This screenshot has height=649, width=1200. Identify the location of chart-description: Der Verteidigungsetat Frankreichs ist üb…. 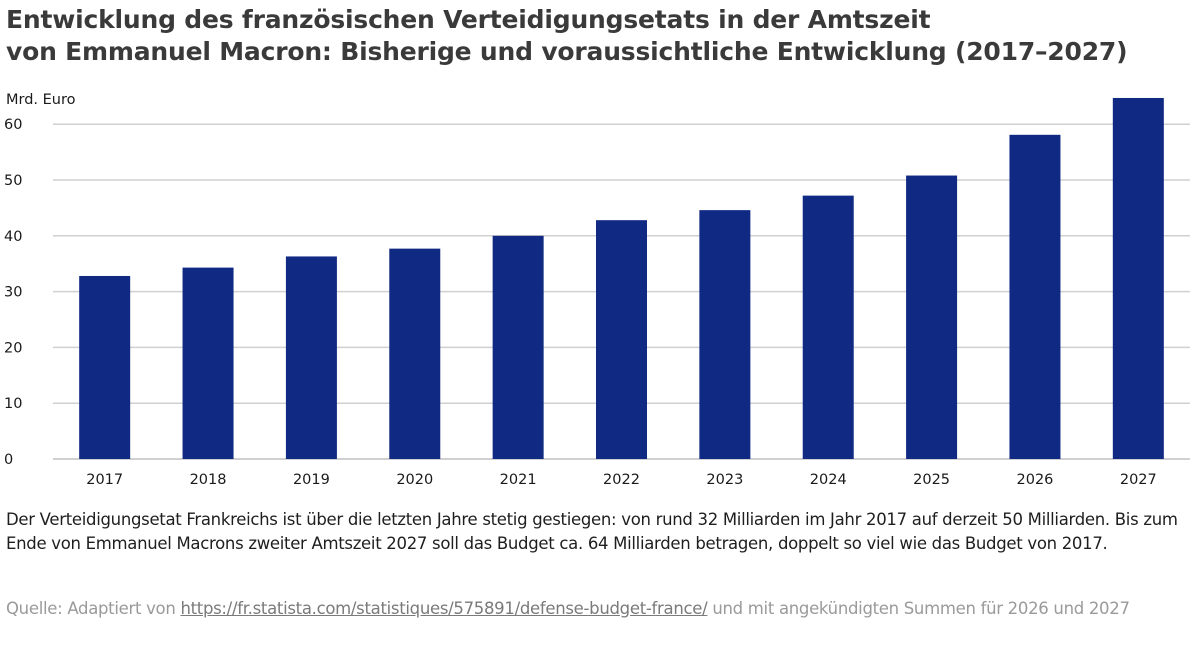
(592, 531).